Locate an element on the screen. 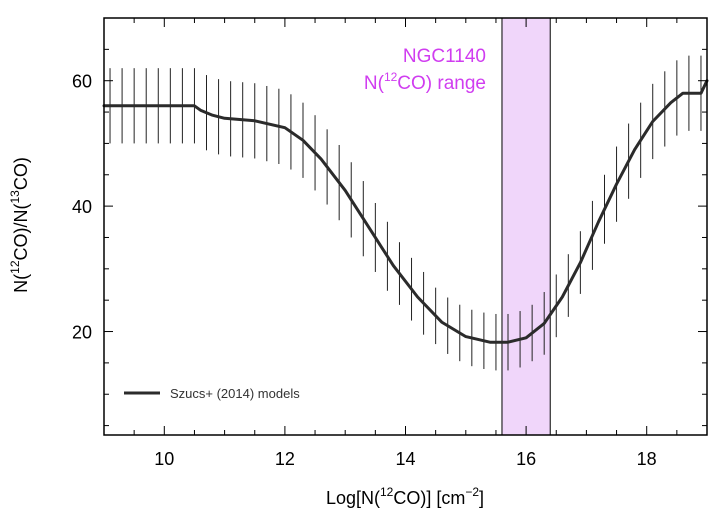 The height and width of the screenshot is (514, 713). y-label-sup1: 12 is located at coordinates (15, 267).